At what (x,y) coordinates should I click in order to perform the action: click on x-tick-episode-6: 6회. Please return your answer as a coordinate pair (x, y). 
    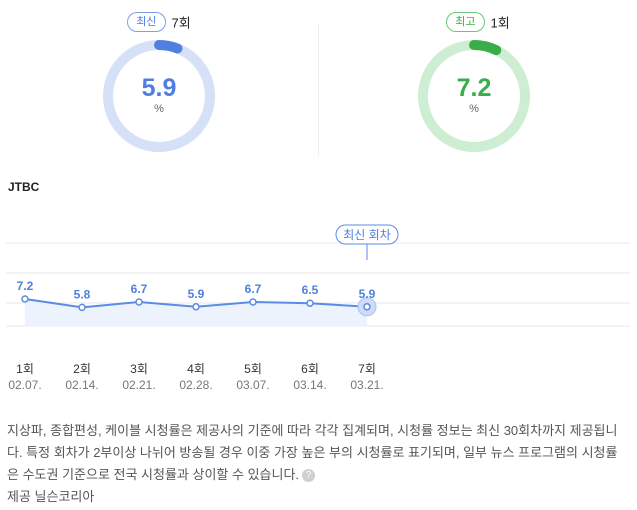
    Looking at the image, I should click on (310, 369).